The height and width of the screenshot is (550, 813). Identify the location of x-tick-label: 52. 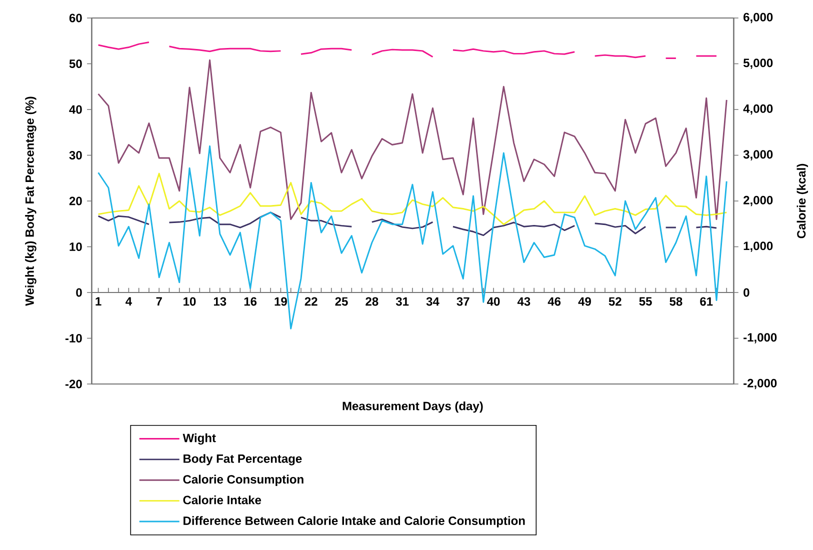
(615, 301).